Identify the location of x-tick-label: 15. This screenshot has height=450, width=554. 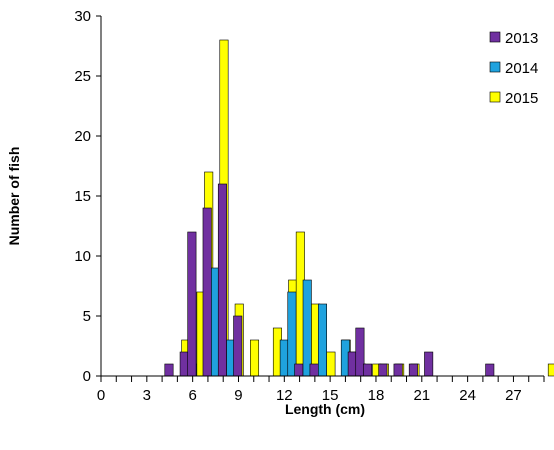
(330, 395).